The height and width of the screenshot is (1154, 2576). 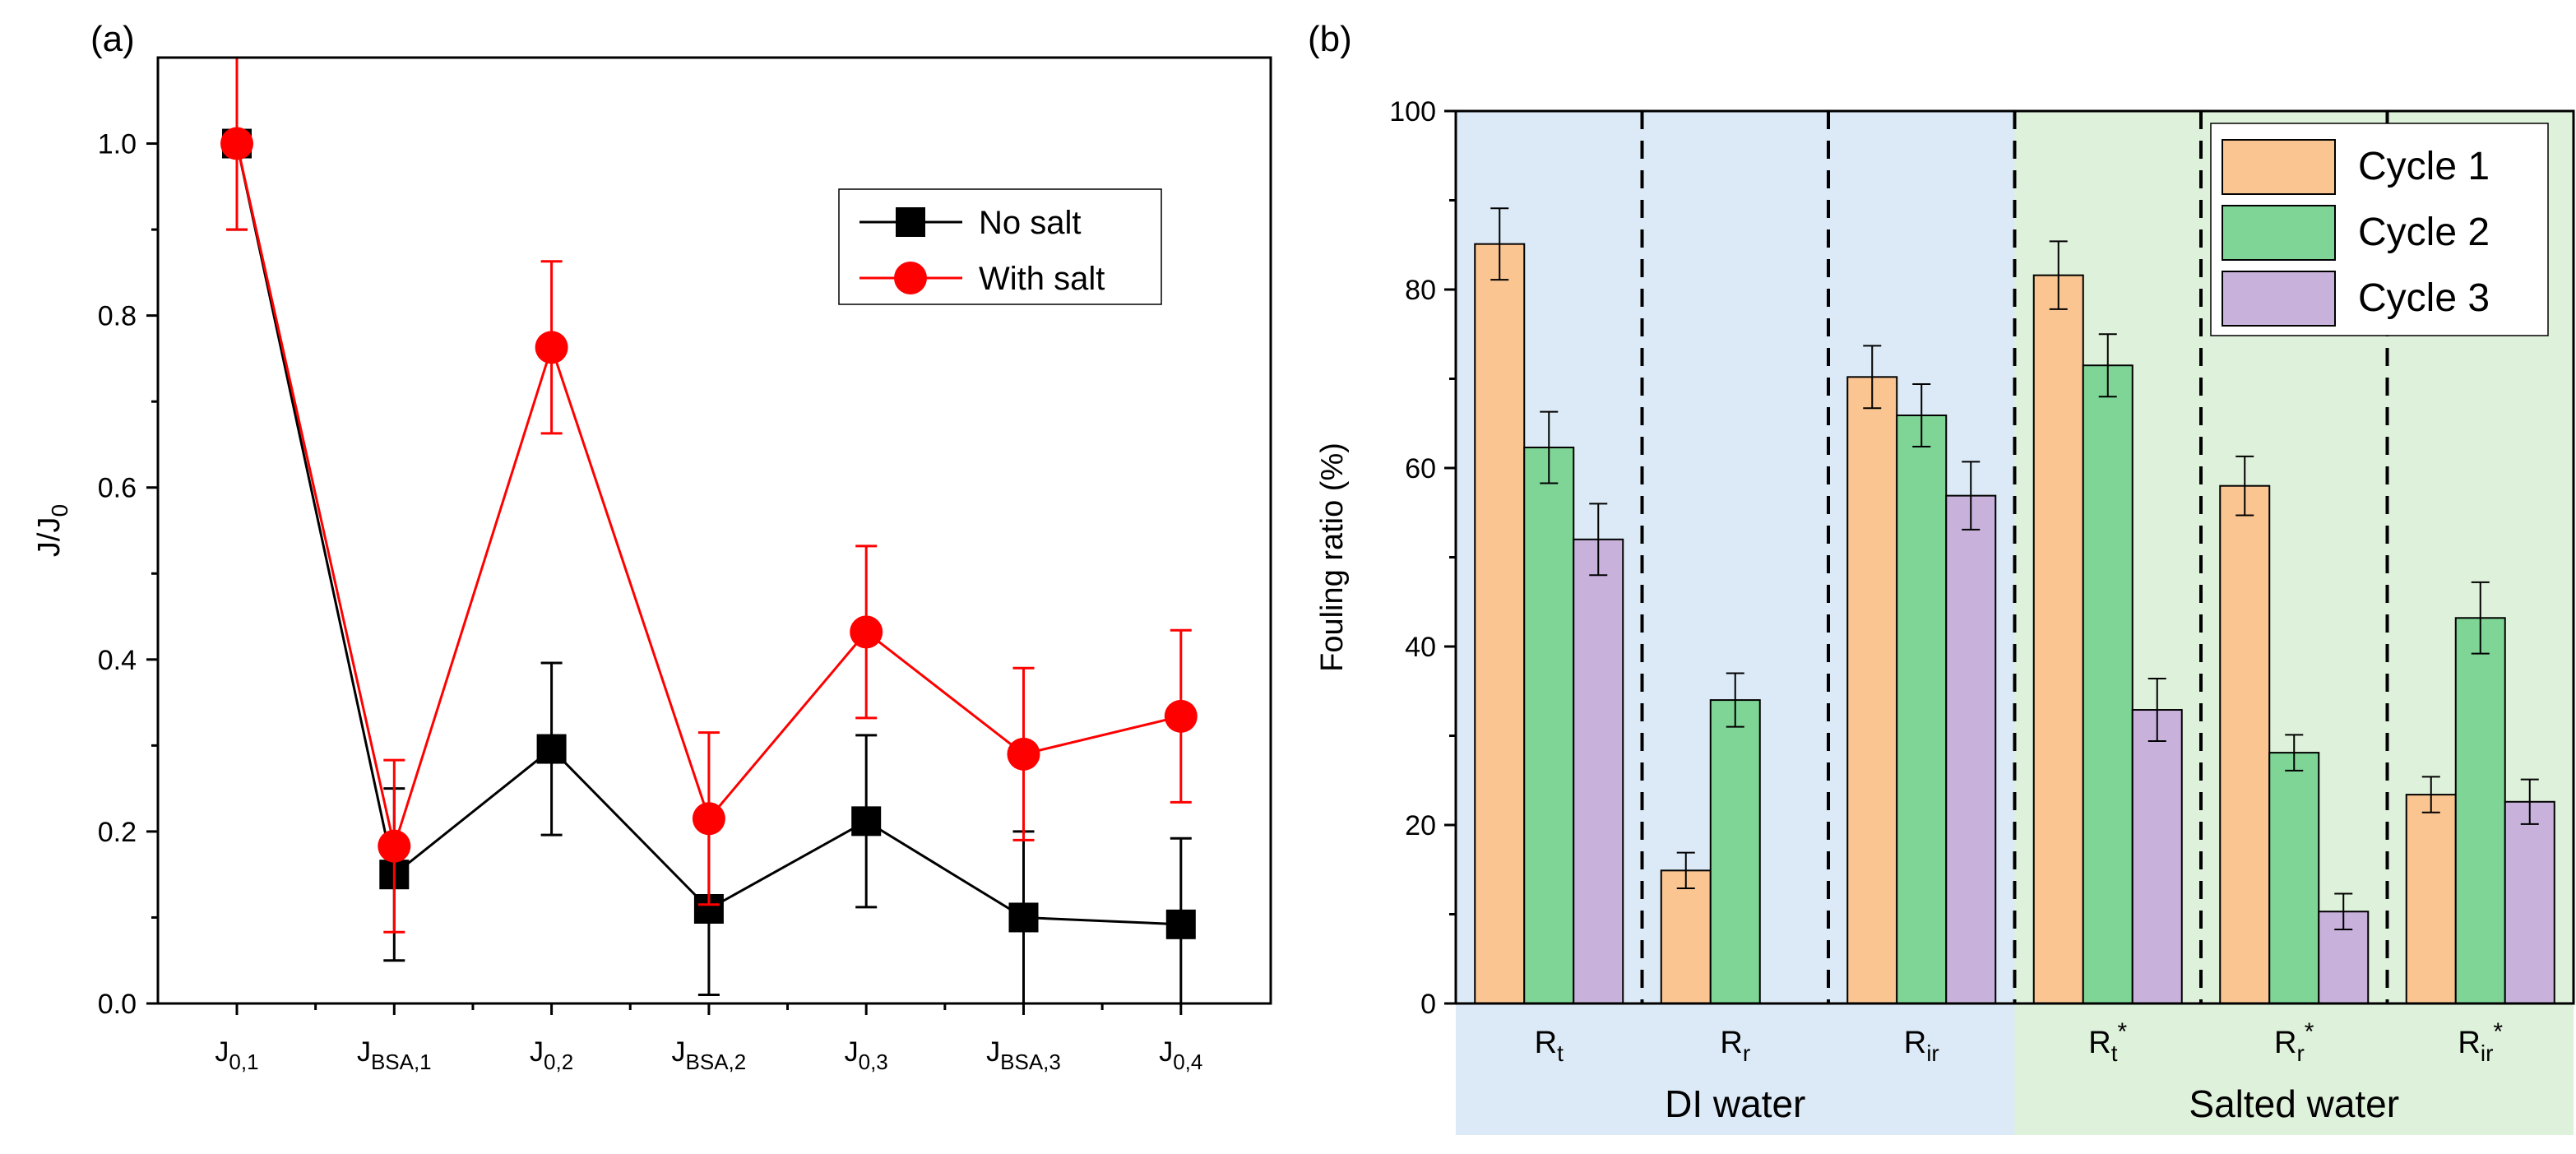 I want to click on y-axis-label-subscript: 0, so click(x=59, y=510).